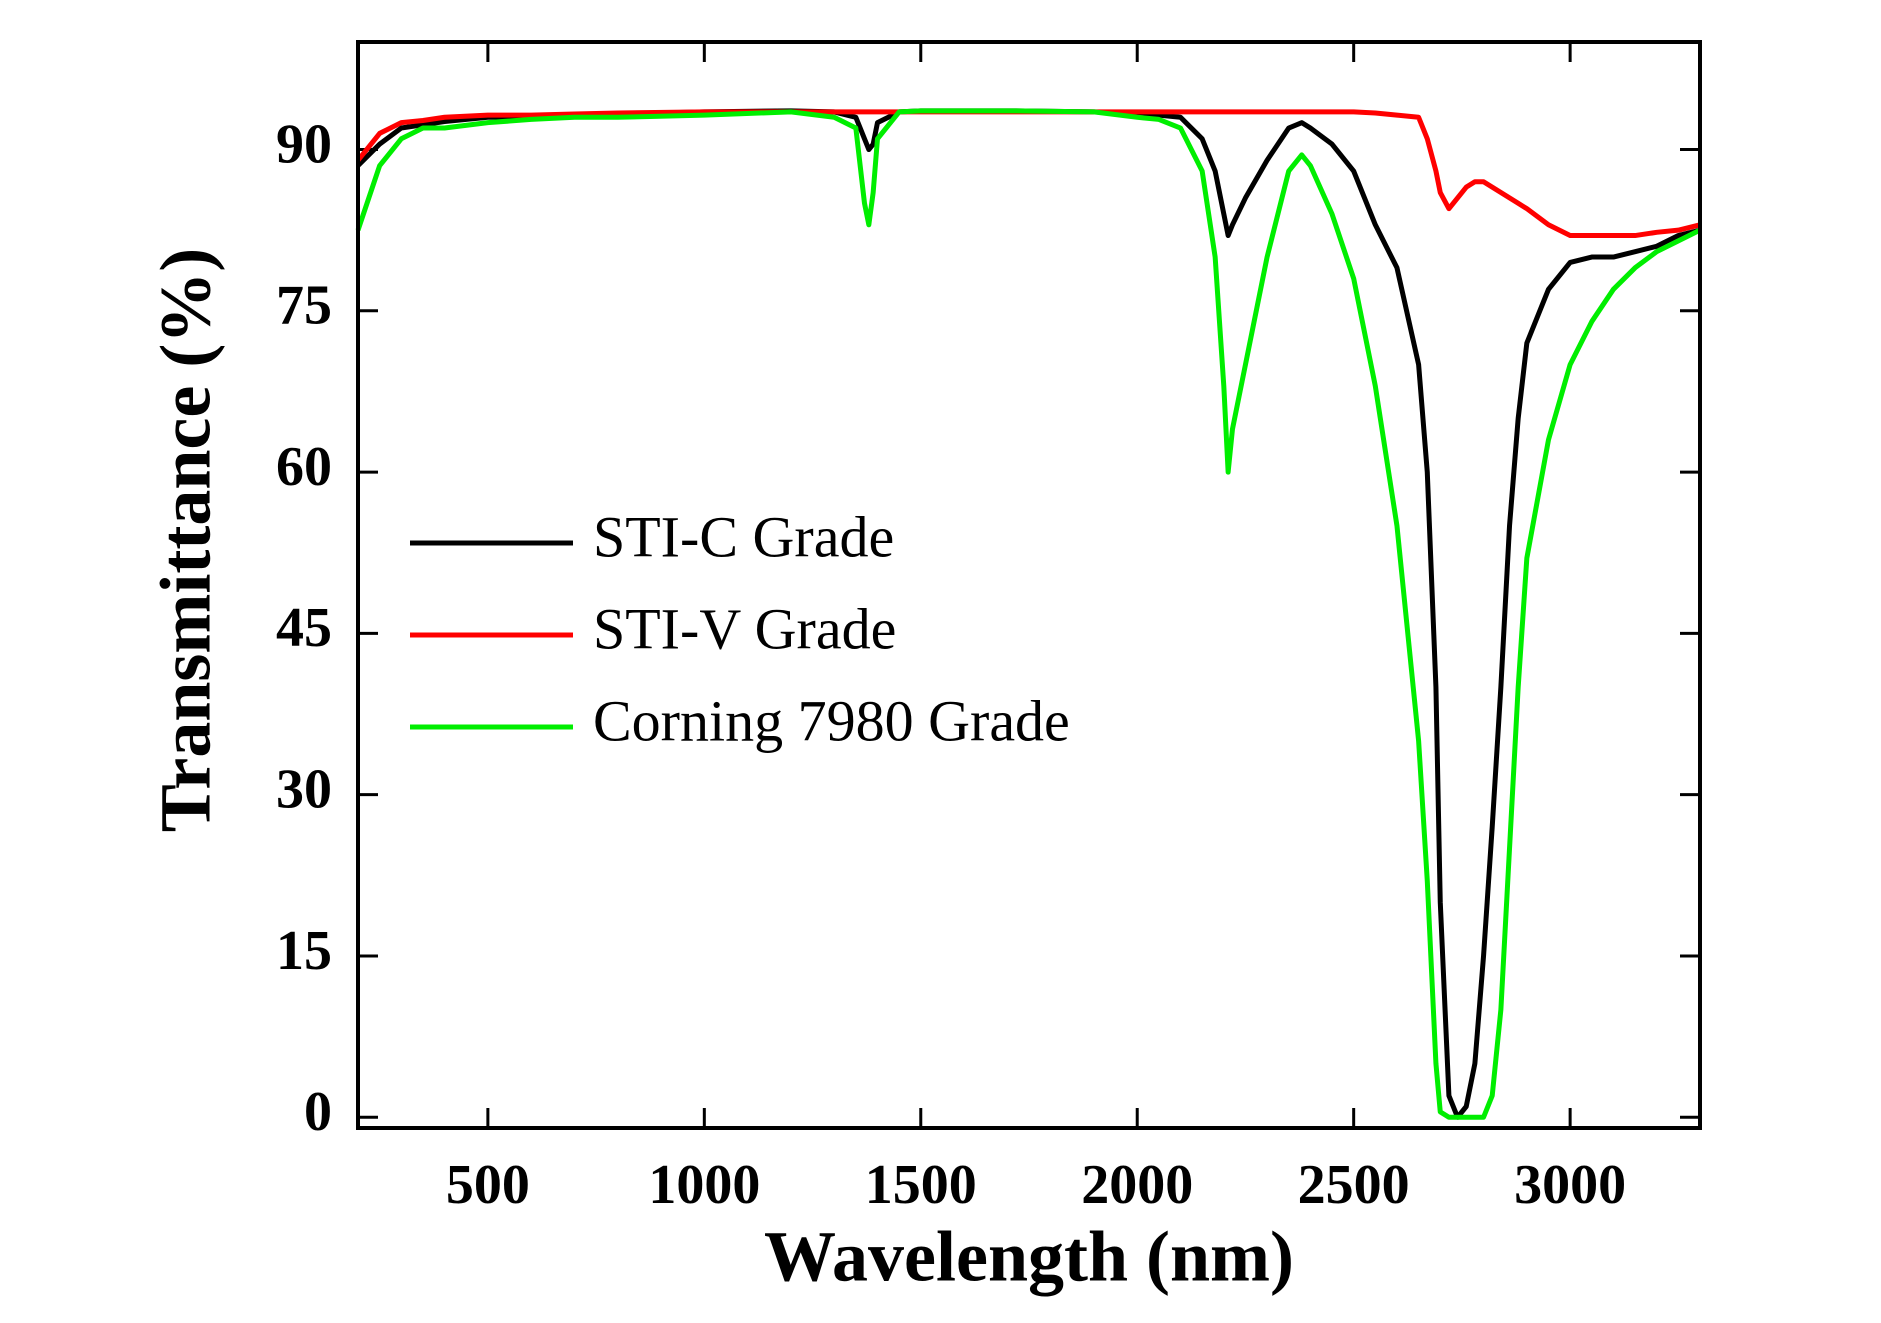 The height and width of the screenshot is (1323, 1881). I want to click on x-tick-label: 1000, so click(704, 1185).